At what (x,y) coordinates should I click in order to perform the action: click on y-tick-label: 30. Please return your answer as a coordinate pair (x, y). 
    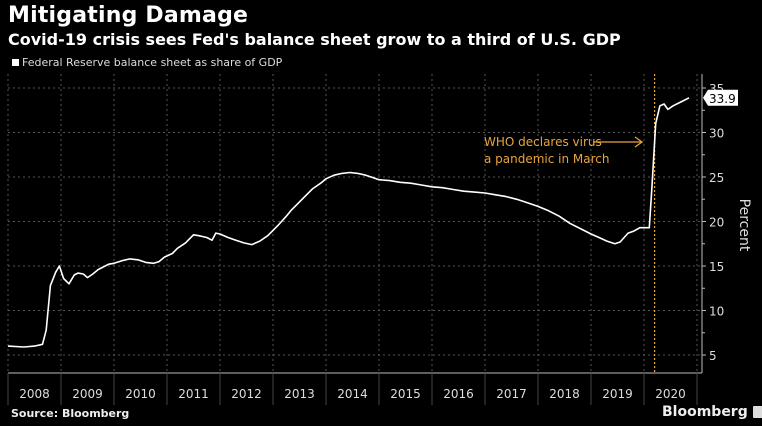
    Looking at the image, I should click on (716, 134).